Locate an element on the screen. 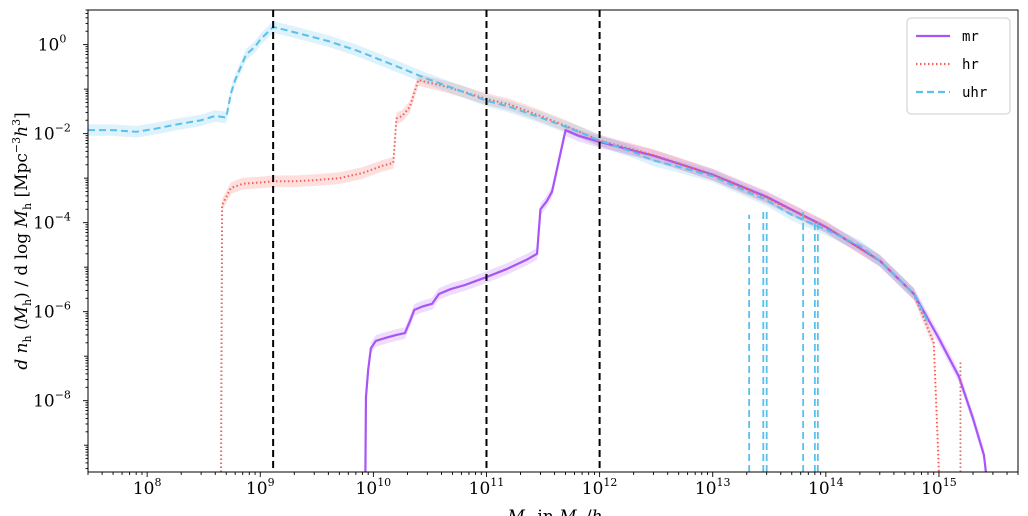 Image resolution: width=1028 pixels, height=516 pixels. x-tick-label: 10⁸ is located at coordinates (147, 487).